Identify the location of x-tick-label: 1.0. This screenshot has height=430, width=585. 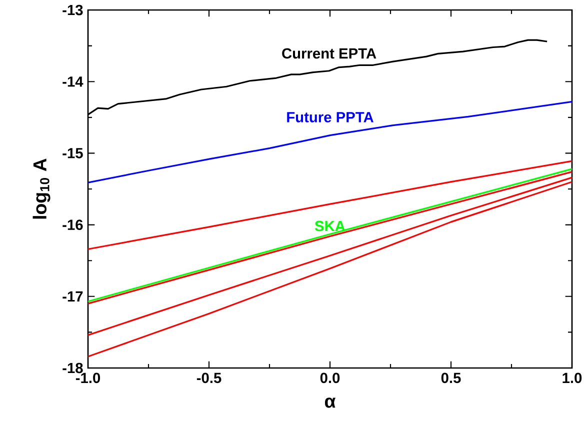
(572, 378).